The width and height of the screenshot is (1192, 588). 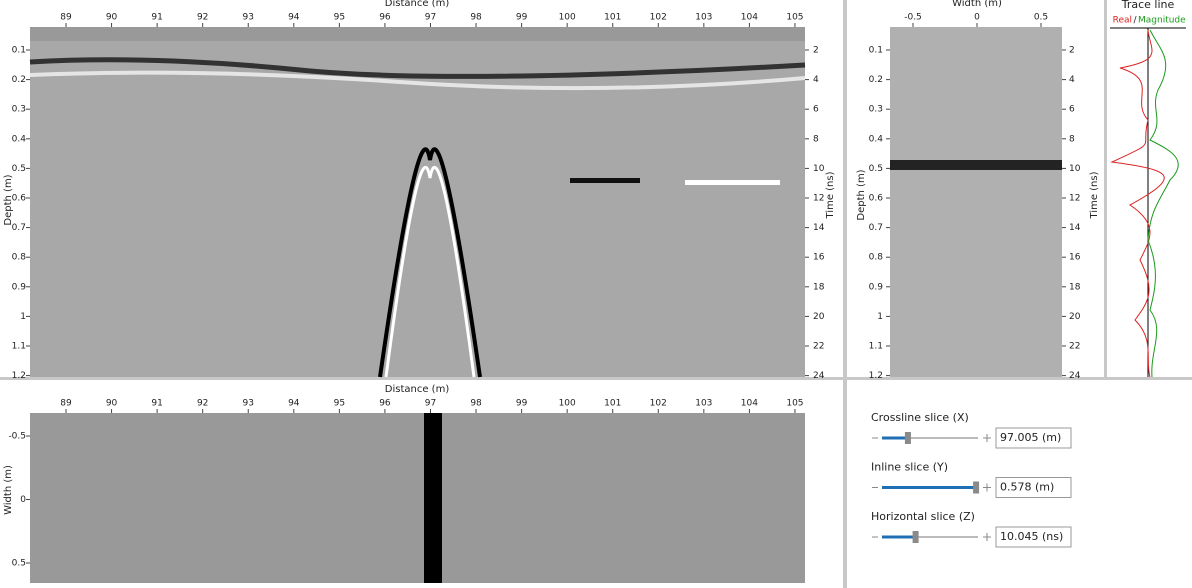 I want to click on slider-label: Inline slice (Y), so click(x=909, y=467).